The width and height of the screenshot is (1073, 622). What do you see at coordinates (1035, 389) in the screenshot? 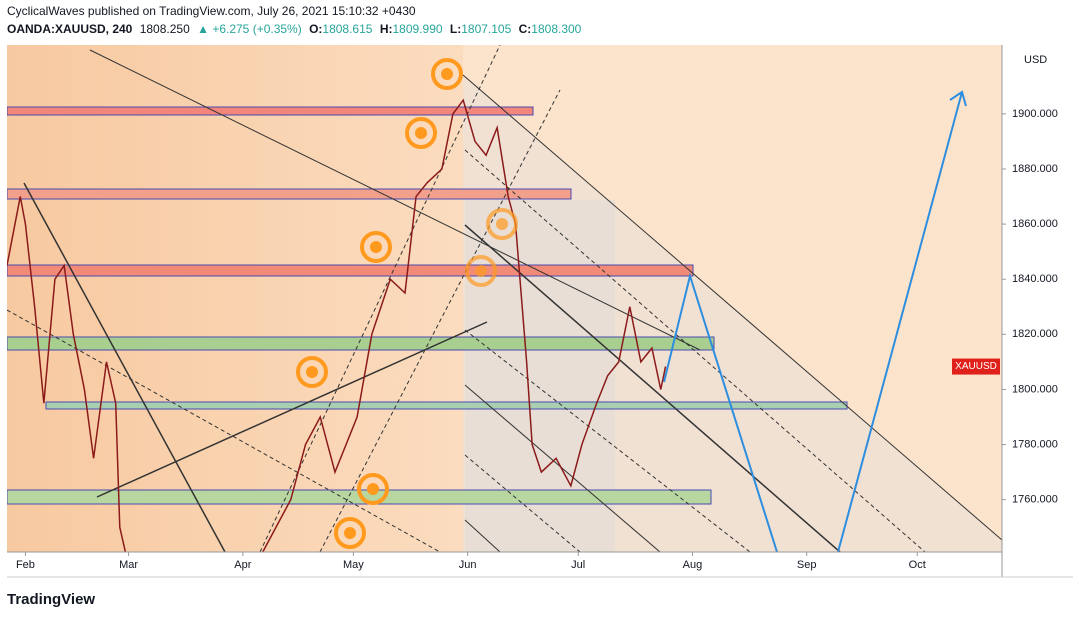
I see `y-tick-label: 1800.000` at bounding box center [1035, 389].